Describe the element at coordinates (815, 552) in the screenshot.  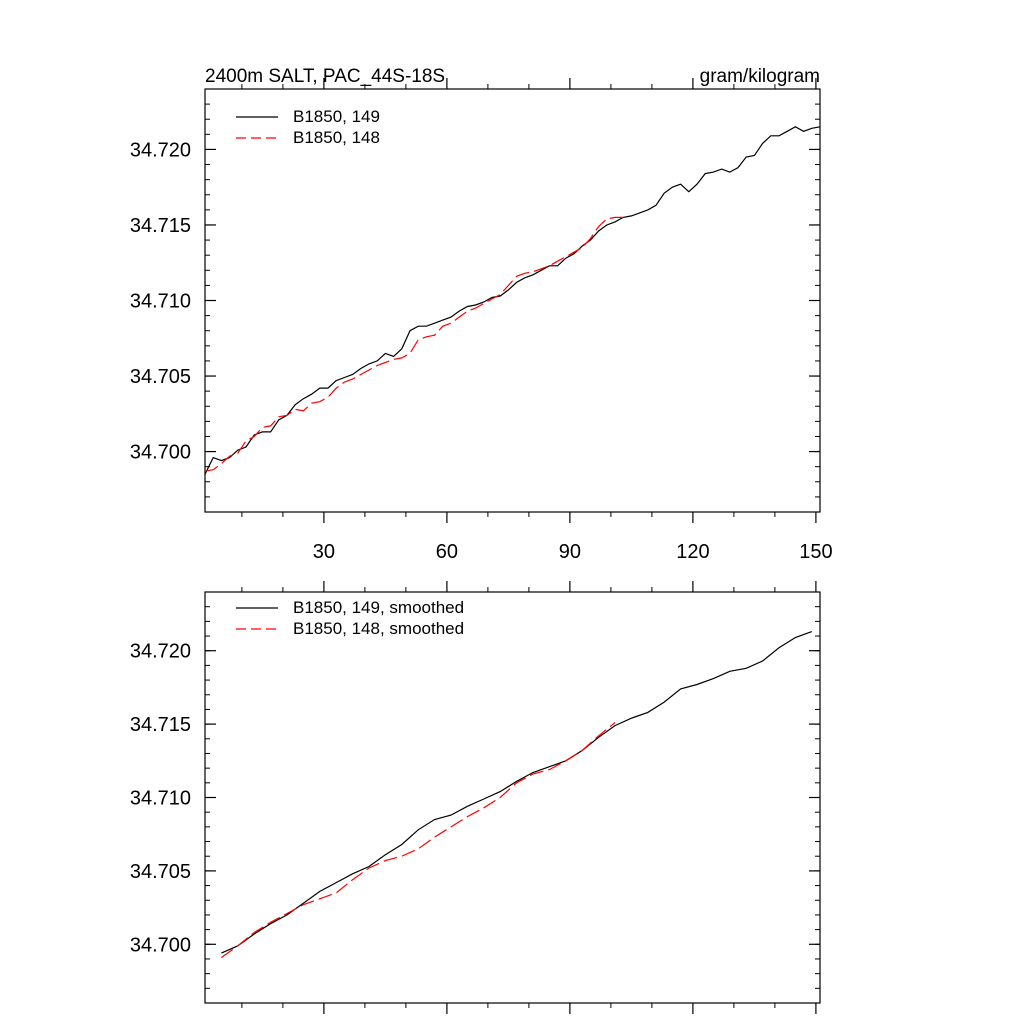
I see `x-tick-label: 150` at that location.